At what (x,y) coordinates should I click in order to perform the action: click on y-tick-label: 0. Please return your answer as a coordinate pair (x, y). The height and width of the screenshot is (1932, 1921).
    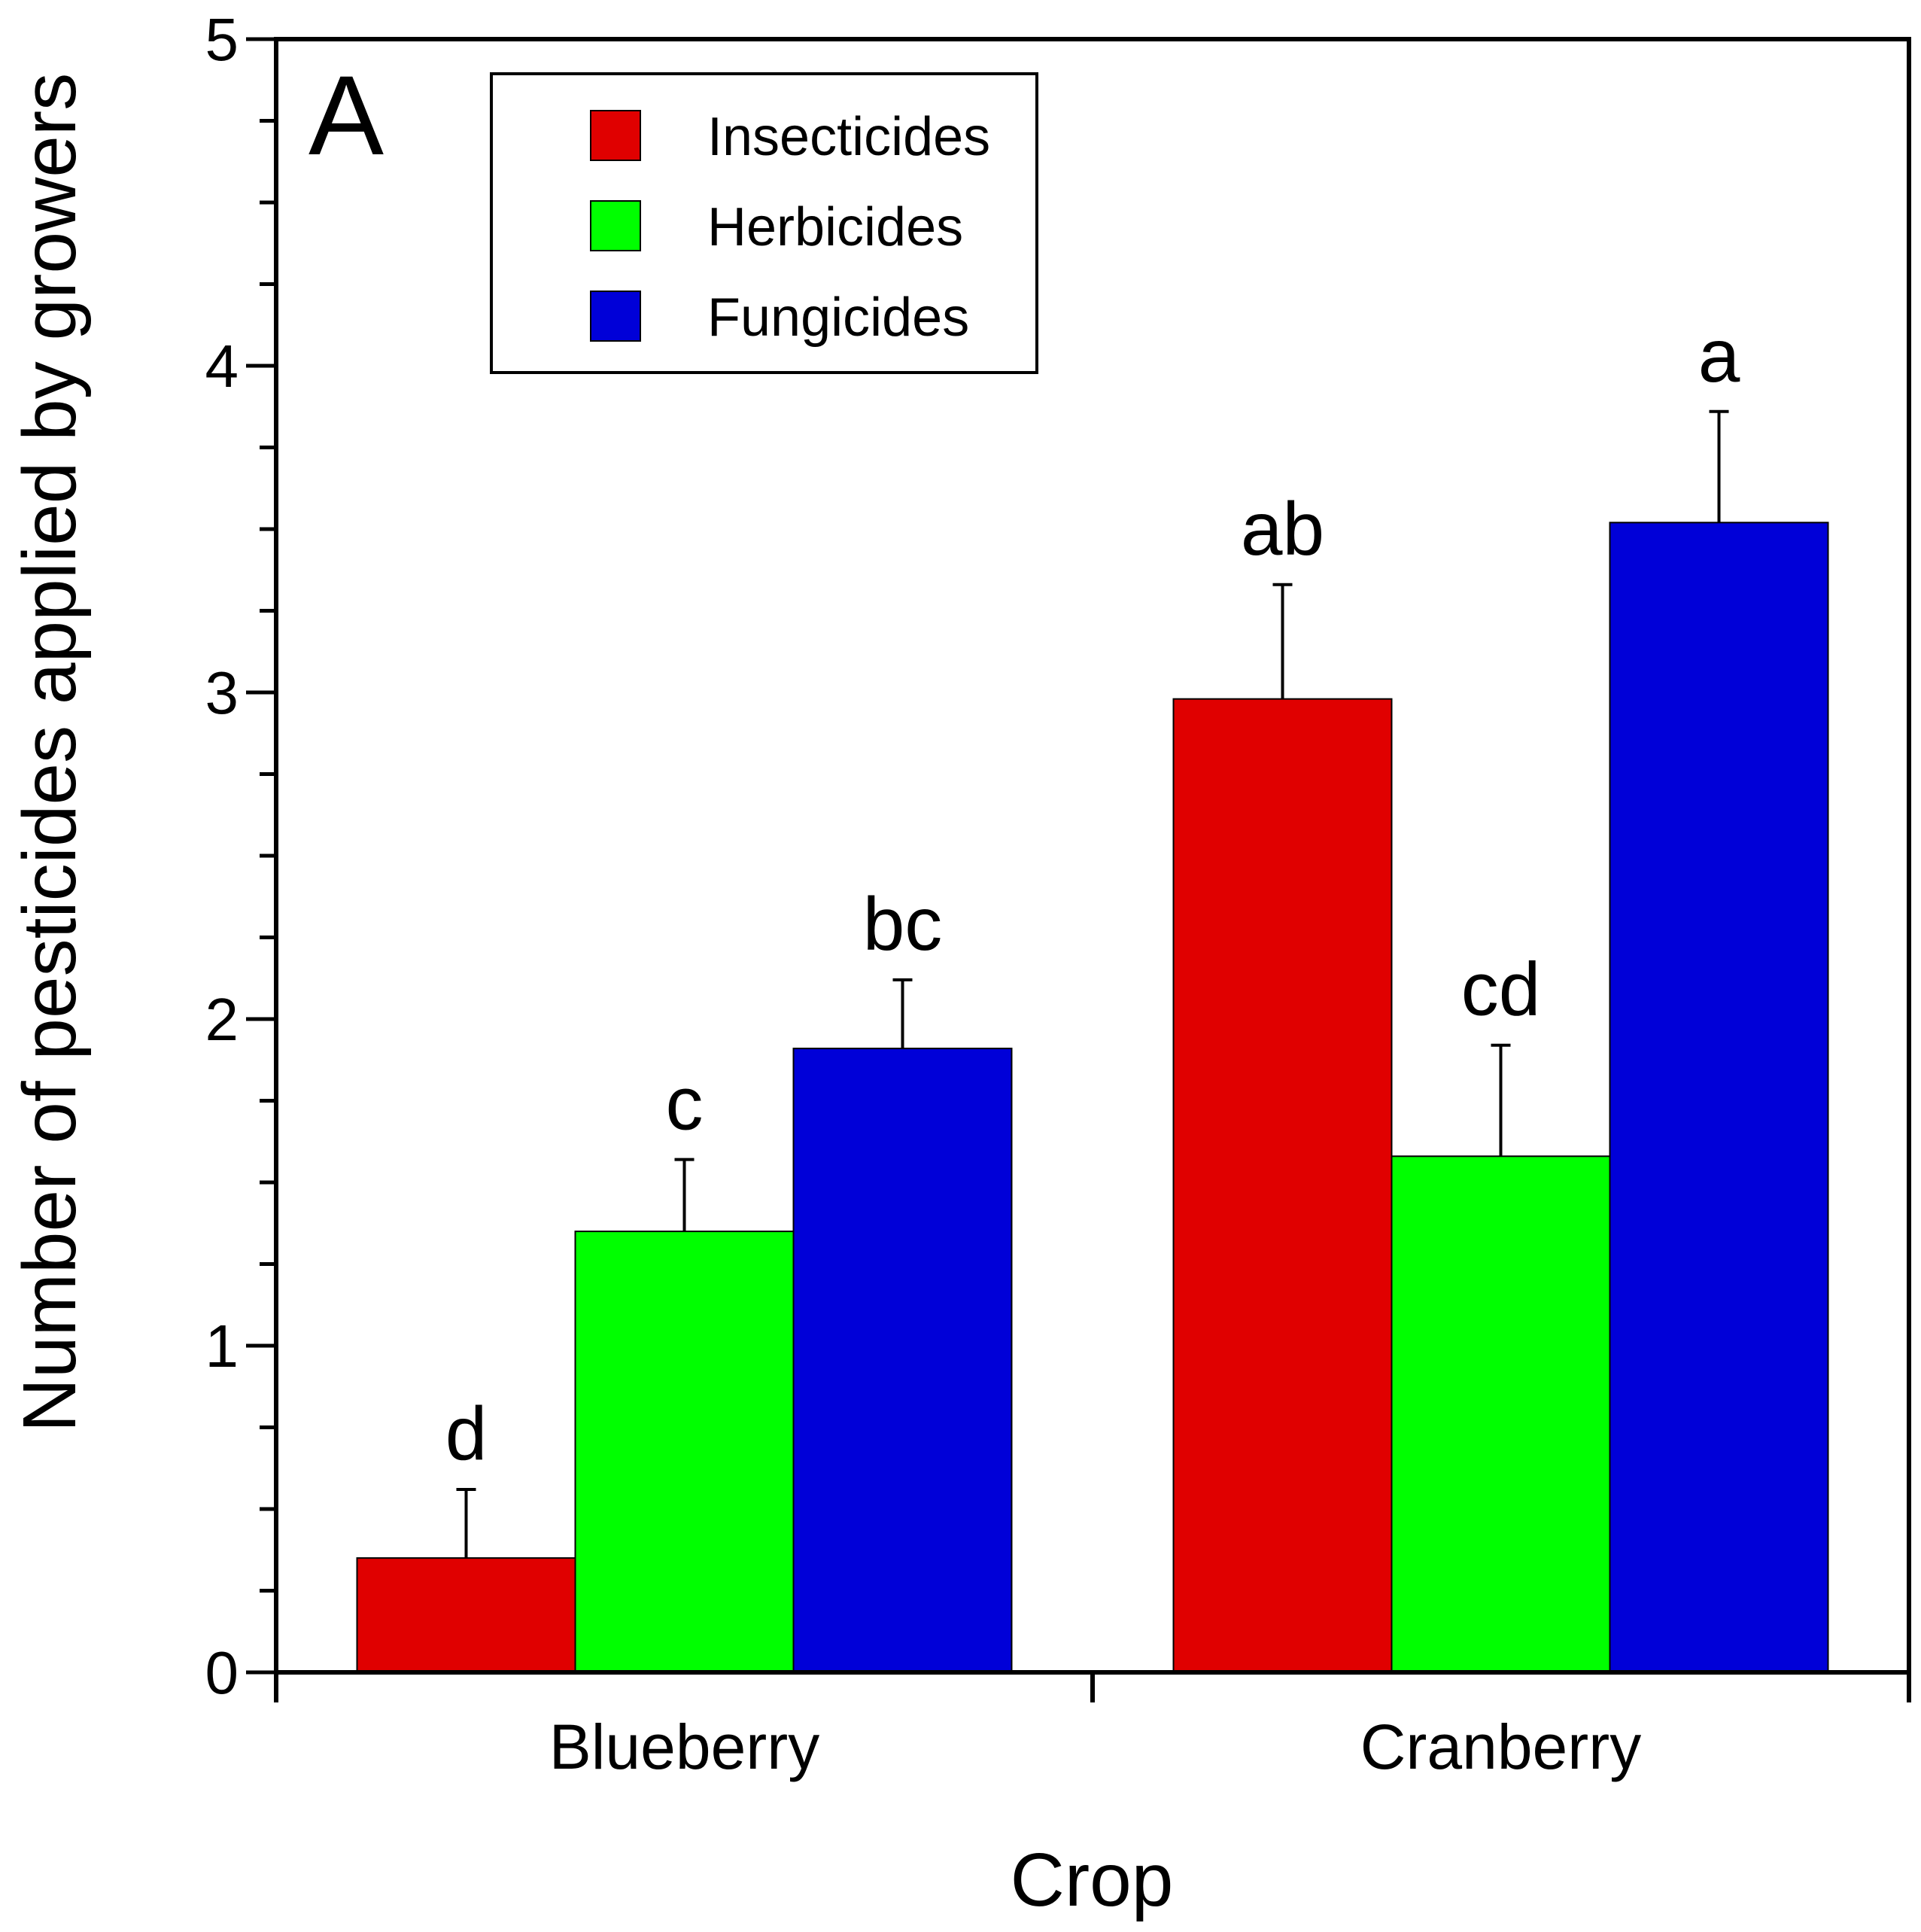
    Looking at the image, I should click on (222, 1672).